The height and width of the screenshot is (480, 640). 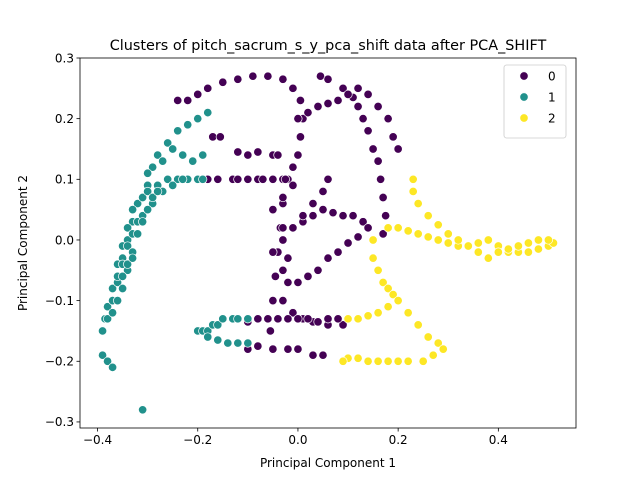 What do you see at coordinates (64, 119) in the screenshot?
I see `y-tick-label: 0.2` at bounding box center [64, 119].